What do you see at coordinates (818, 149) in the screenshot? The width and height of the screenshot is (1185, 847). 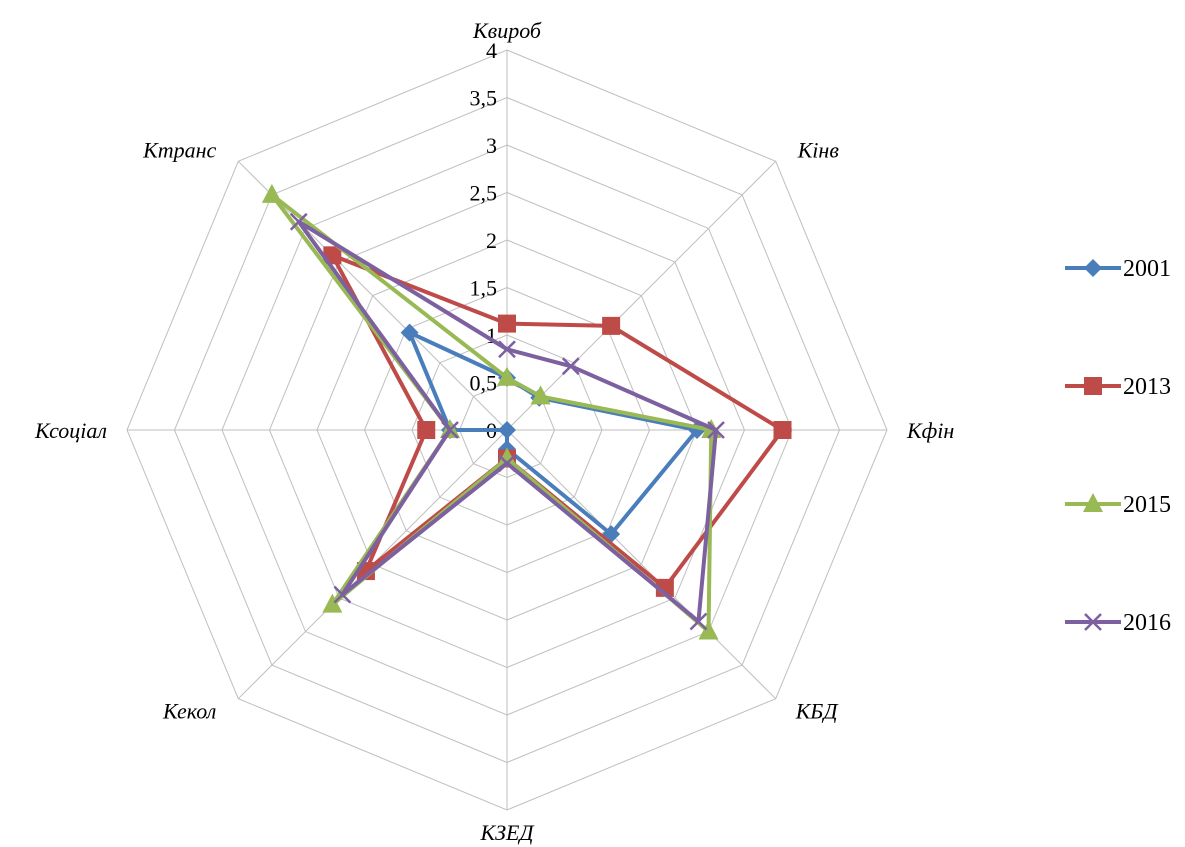 I see `axis-label: Кінв` at bounding box center [818, 149].